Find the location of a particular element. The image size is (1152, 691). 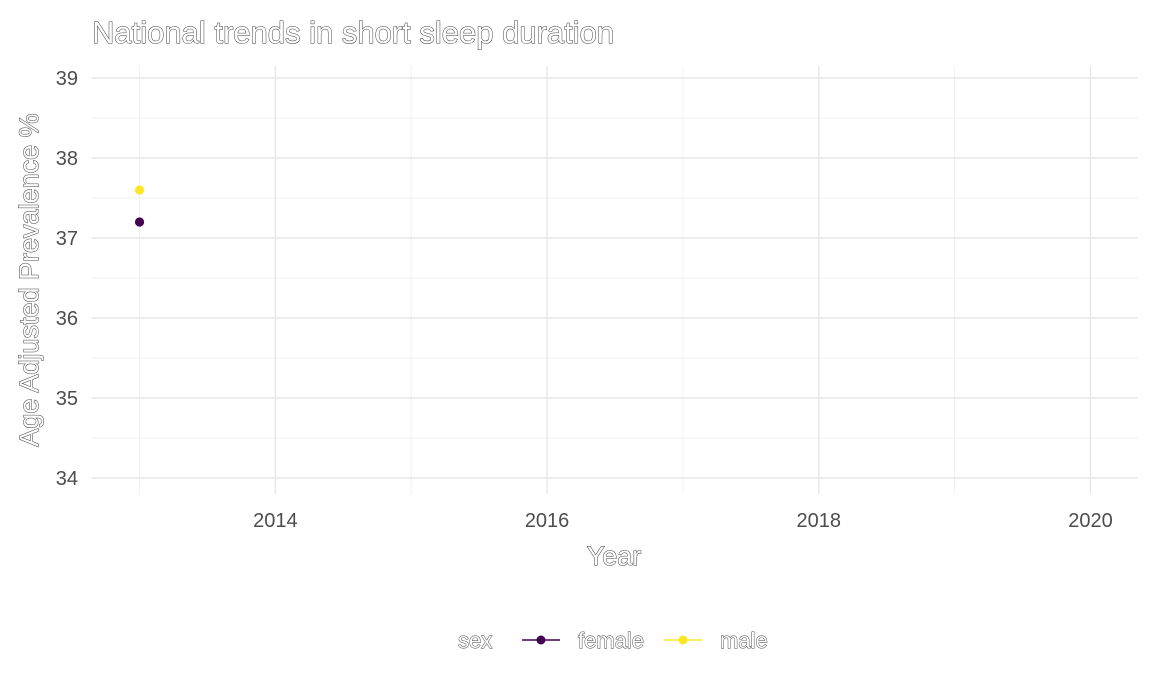

x-tick-label: 2014 is located at coordinates (275, 521).